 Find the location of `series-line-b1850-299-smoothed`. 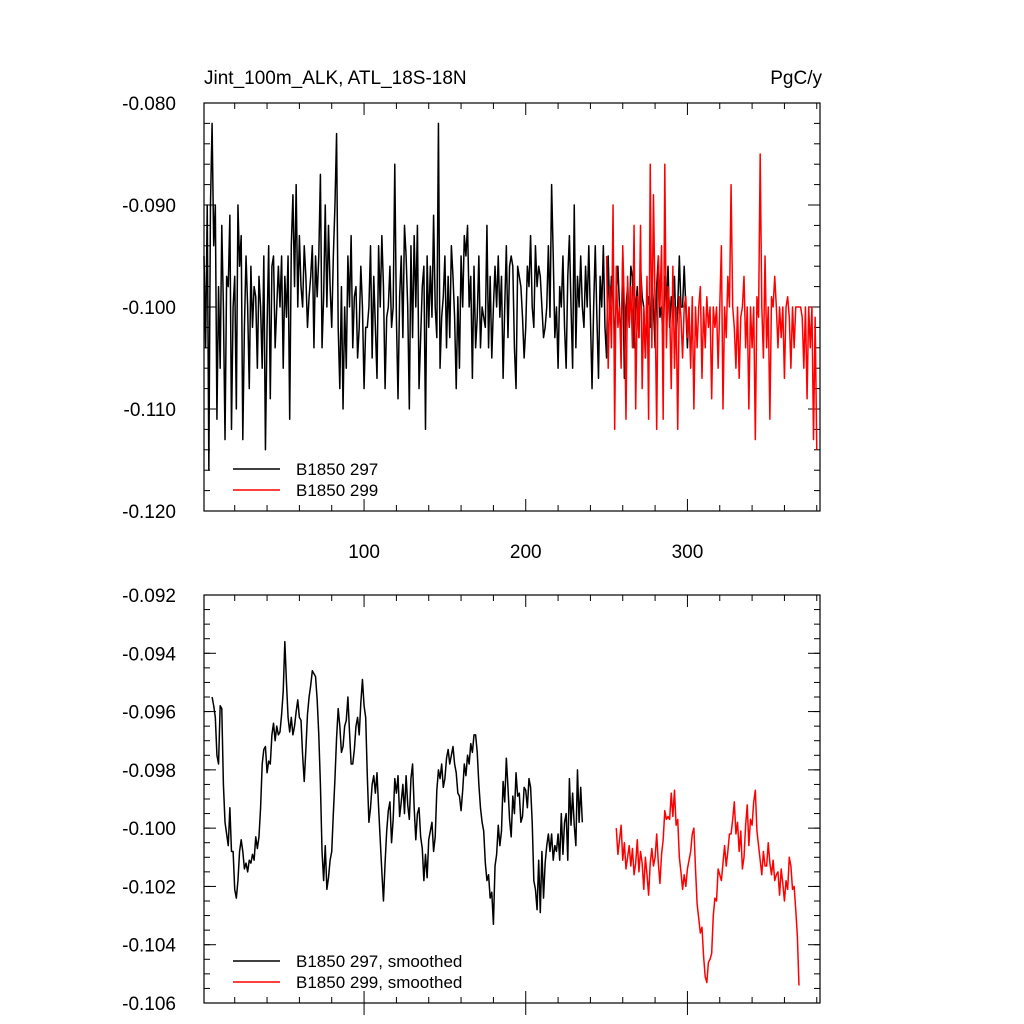

series-line-b1850-299-smoothed is located at coordinates (707, 887).